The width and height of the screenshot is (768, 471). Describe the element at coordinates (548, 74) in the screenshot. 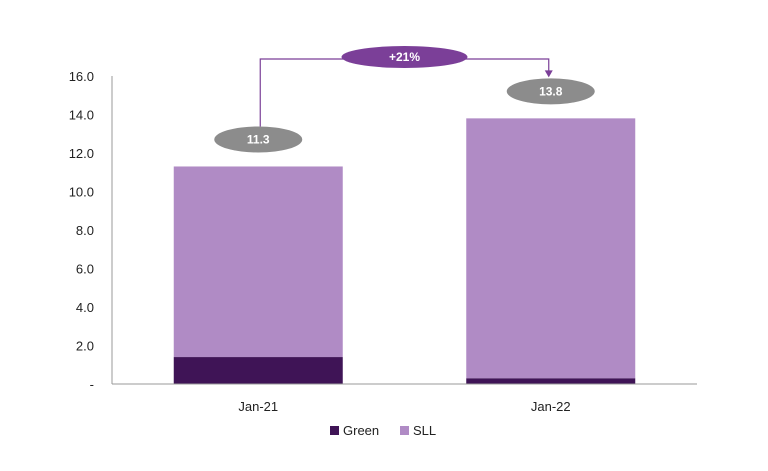

I see `arrowhead-icon` at that location.